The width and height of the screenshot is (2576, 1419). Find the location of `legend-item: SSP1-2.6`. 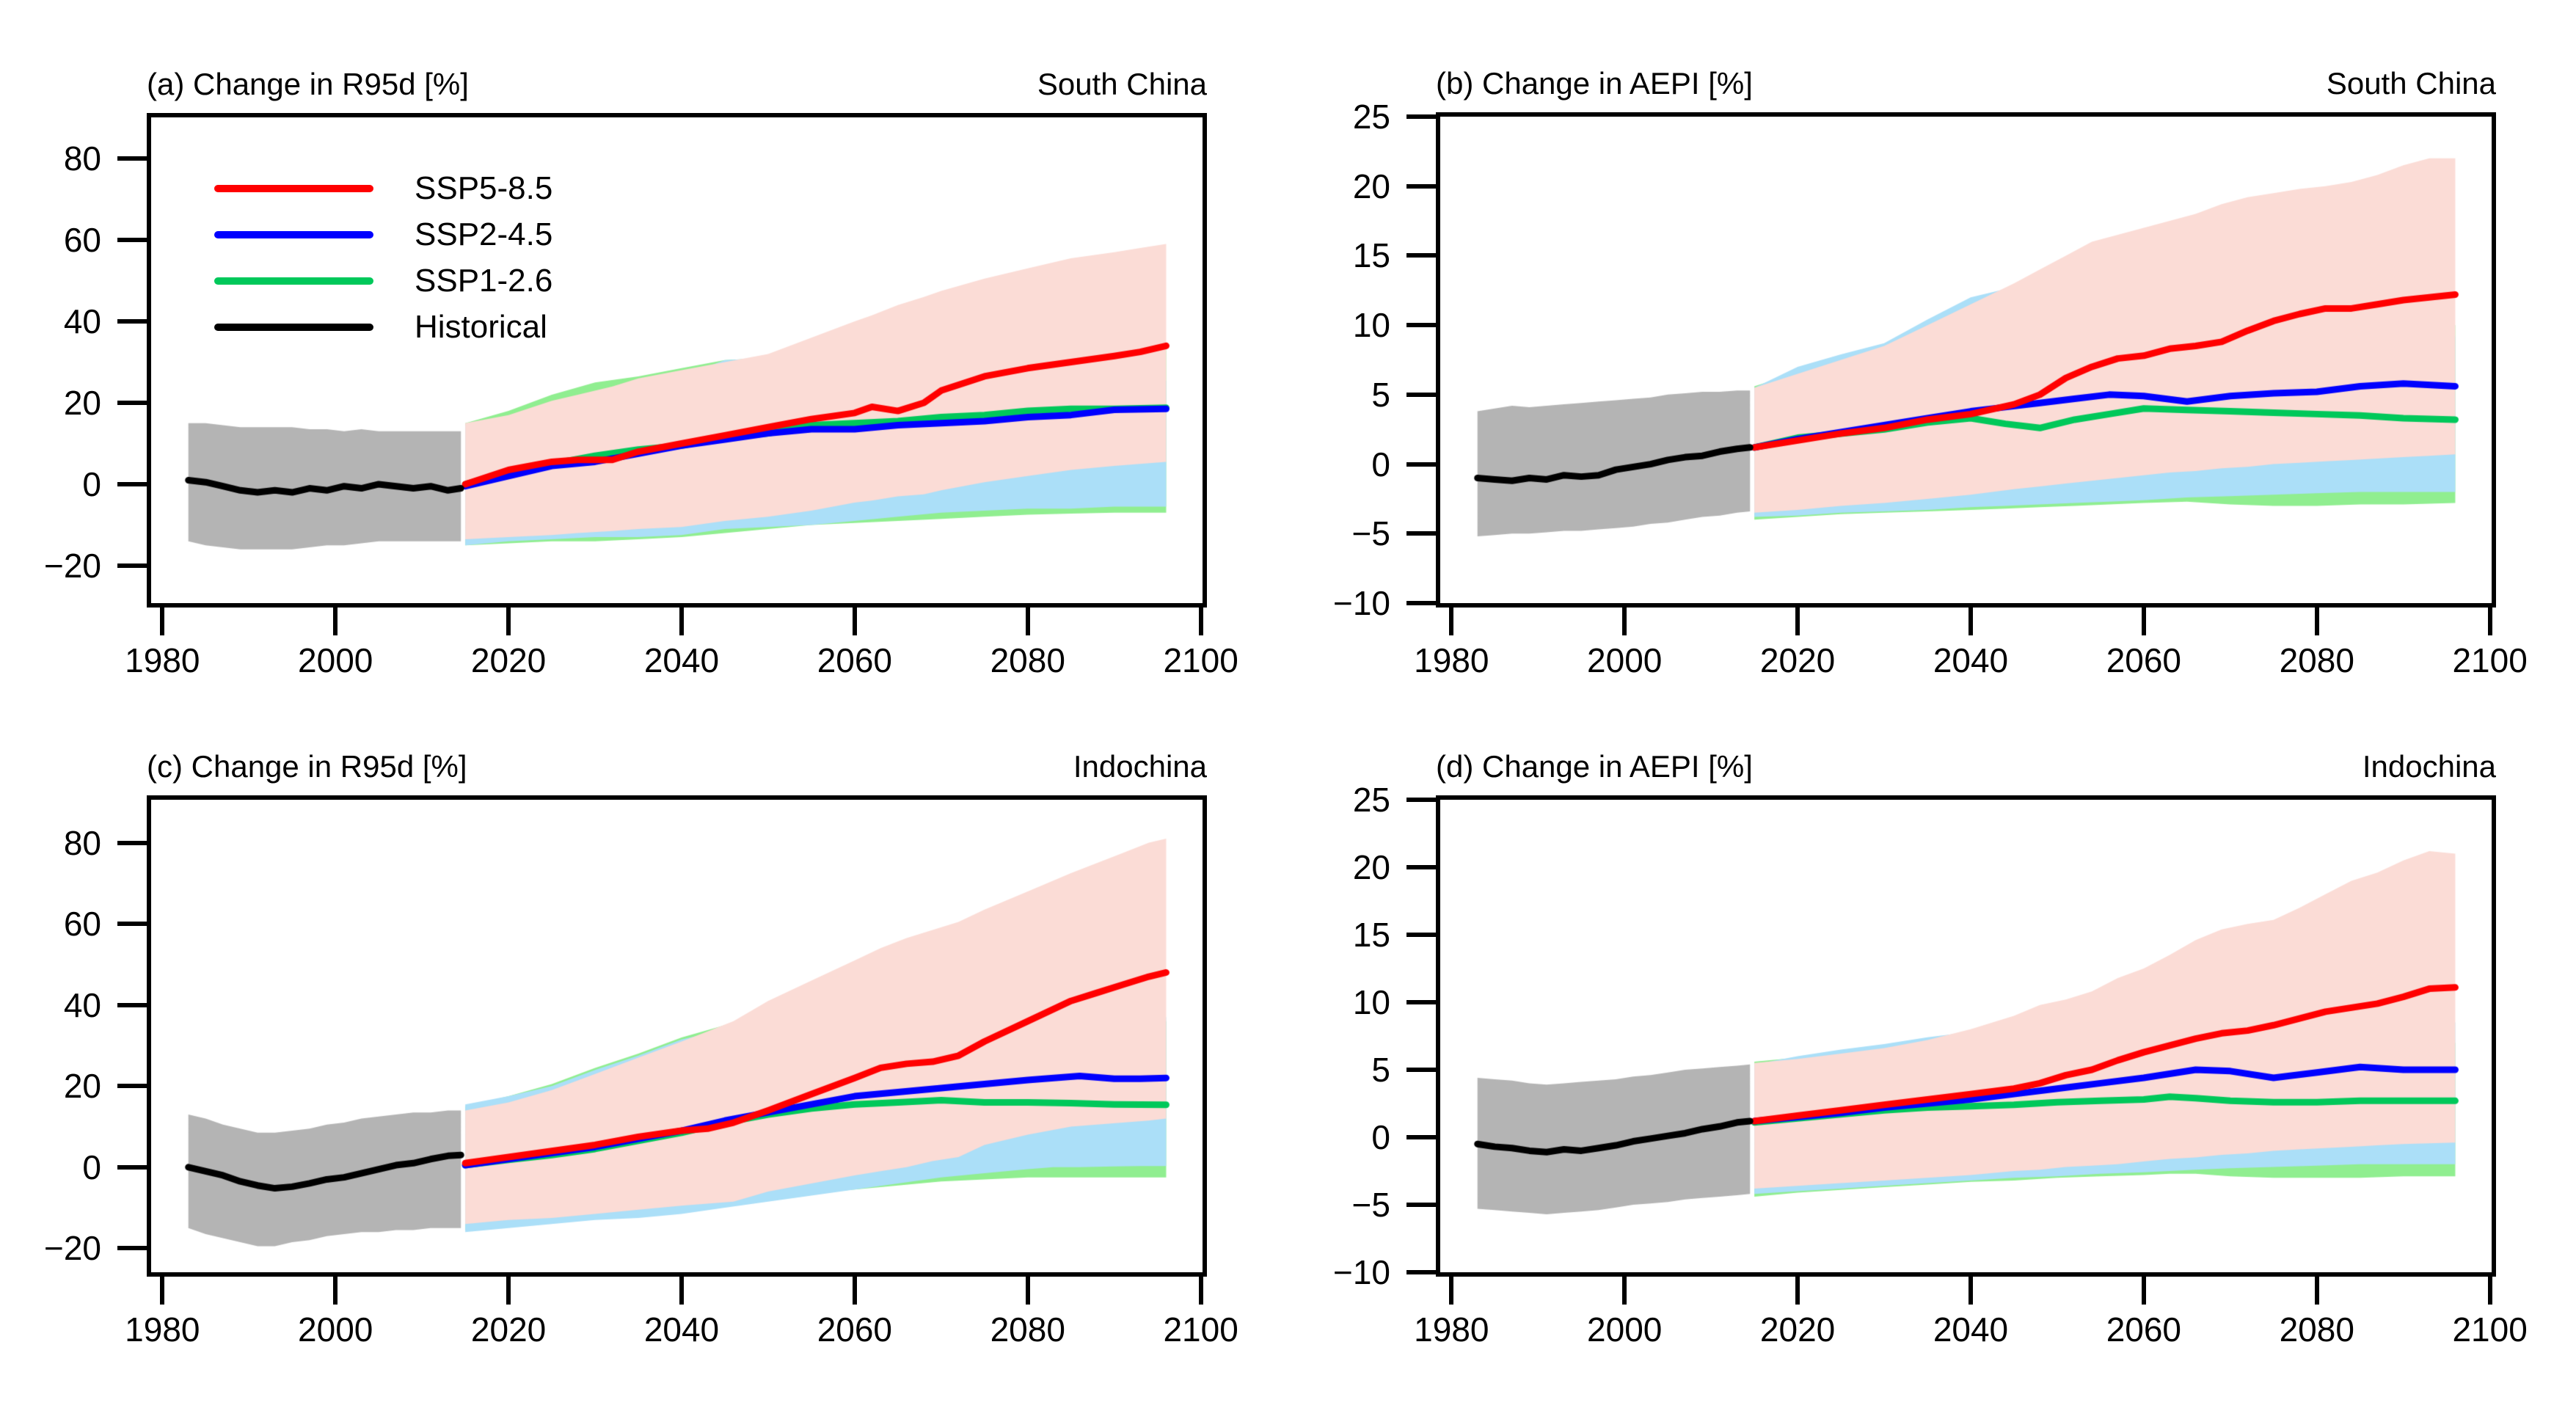

legend-item: SSP1-2.6 is located at coordinates (383, 281).